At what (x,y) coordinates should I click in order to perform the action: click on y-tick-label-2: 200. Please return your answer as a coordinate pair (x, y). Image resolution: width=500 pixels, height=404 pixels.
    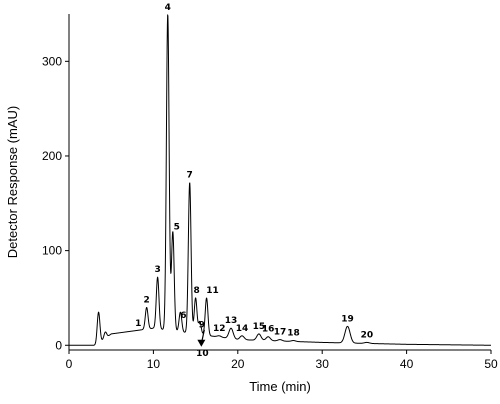
    Looking at the image, I should click on (52, 156).